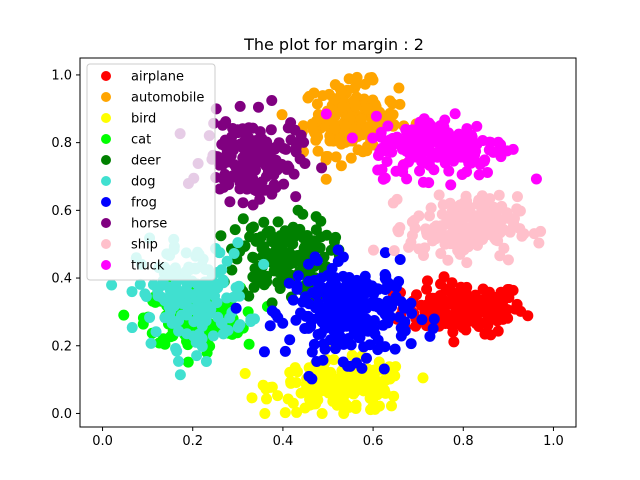  I want to click on legend-marker-cat, so click(106, 139).